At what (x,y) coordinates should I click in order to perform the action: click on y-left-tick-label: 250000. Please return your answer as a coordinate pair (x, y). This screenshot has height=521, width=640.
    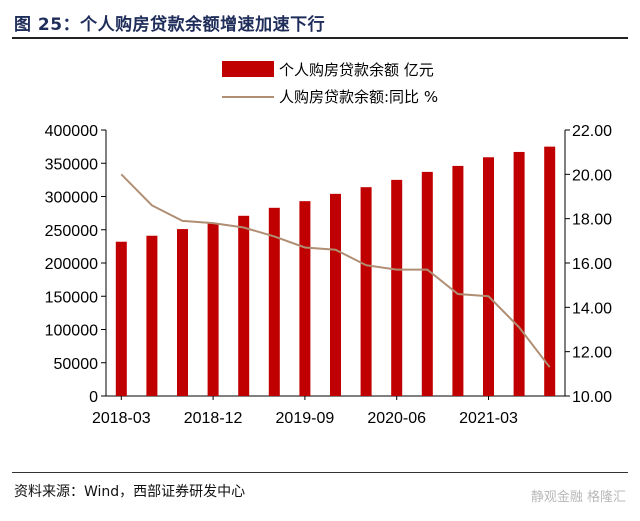
    Looking at the image, I should click on (71, 231).